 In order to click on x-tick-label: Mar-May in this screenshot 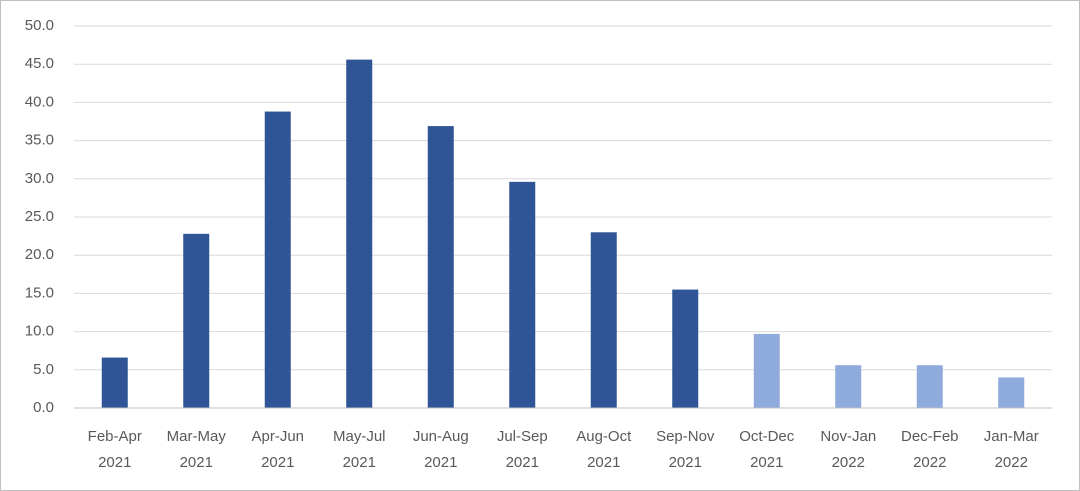, I will do `click(197, 436)`.